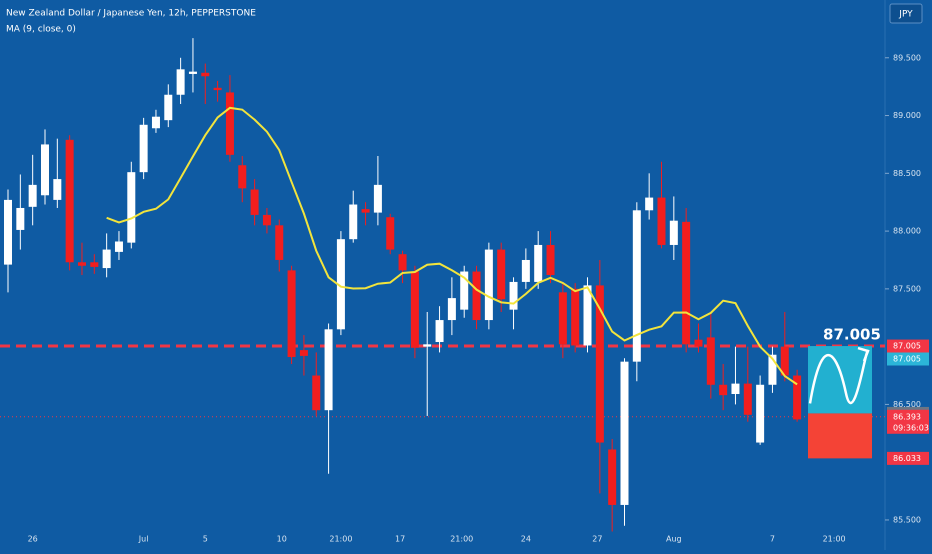 This screenshot has width=932, height=554. I want to click on y-tick-label: 89.500, so click(907, 57).